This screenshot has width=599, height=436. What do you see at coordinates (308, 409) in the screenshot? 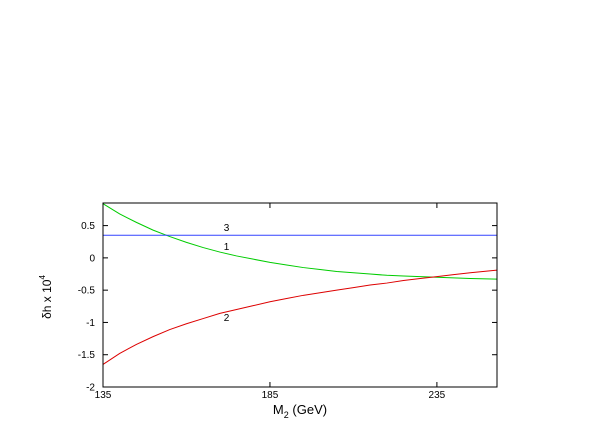
I see `x-axis-title-rest: (GeV)` at bounding box center [308, 409].